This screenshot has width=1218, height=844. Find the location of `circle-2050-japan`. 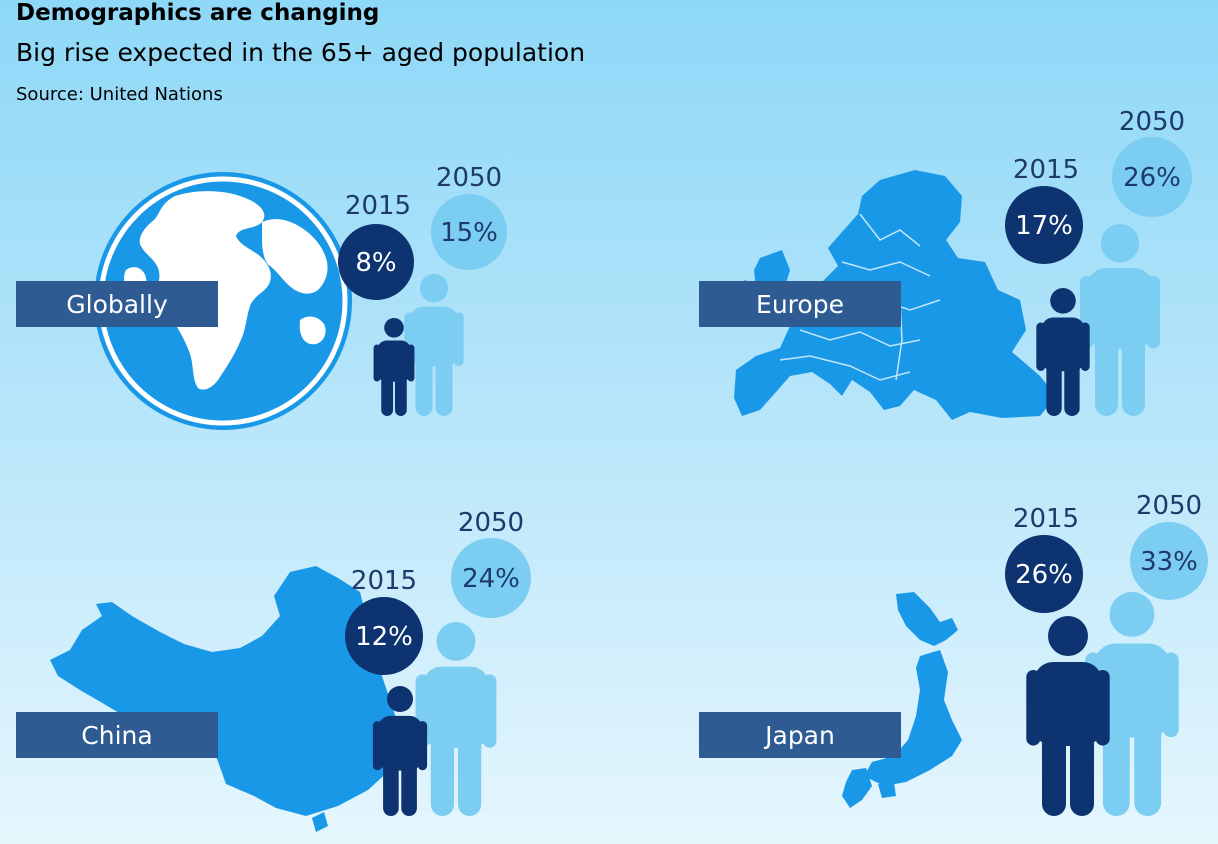

circle-2050-japan is located at coordinates (1169, 561).